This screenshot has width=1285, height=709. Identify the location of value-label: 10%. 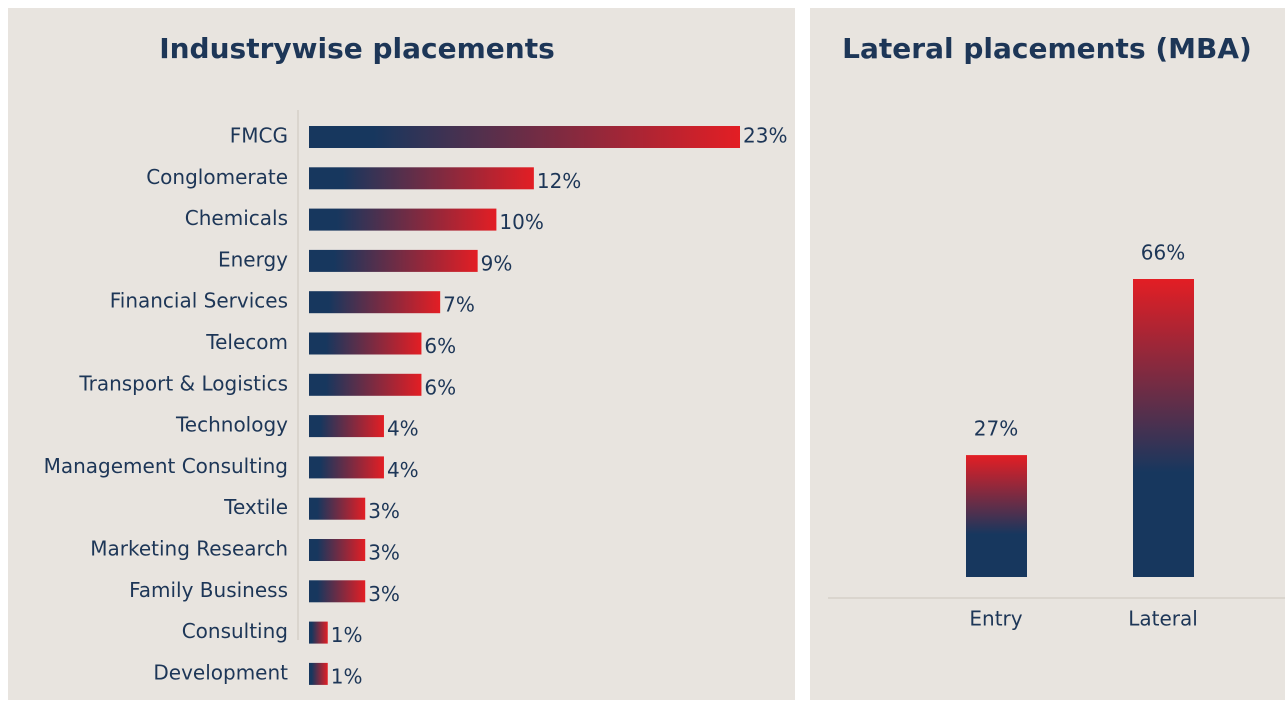
(521, 222).